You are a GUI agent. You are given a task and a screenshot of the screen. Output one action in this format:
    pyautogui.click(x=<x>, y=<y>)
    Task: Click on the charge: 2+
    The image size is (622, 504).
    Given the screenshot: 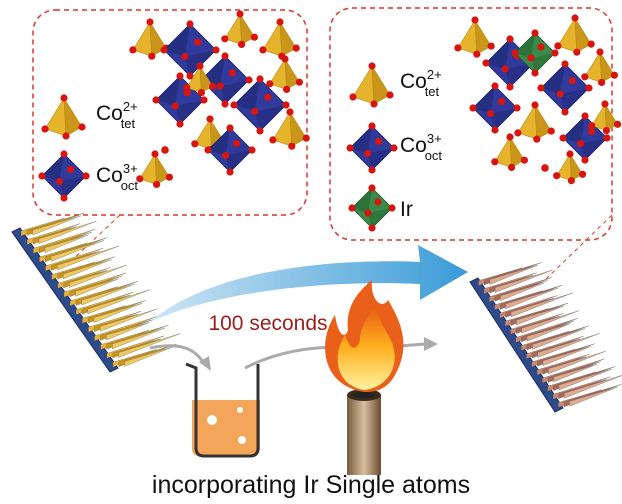 What is the action you would take?
    pyautogui.click(x=130, y=106)
    